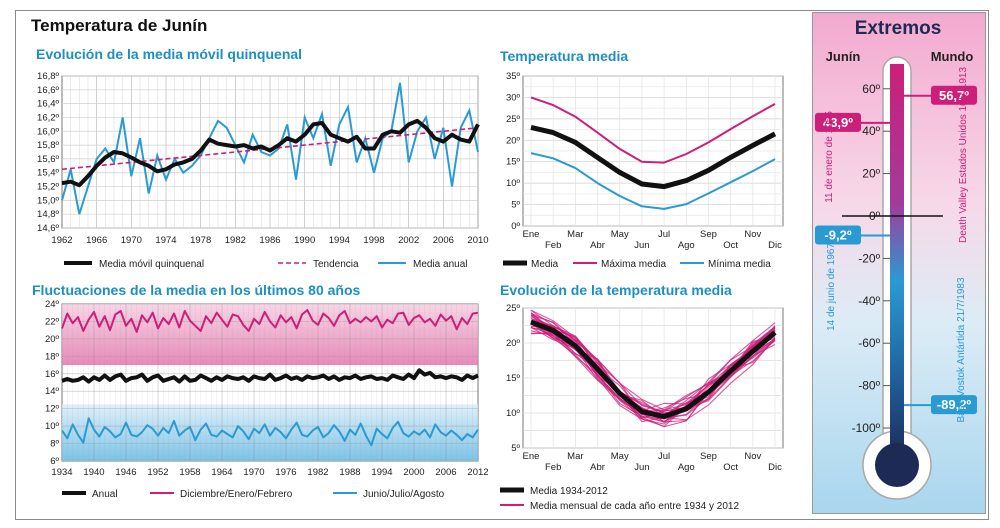 The height and width of the screenshot is (528, 1000). What do you see at coordinates (569, 491) in the screenshot?
I see `legend-label: Media 1934-2012` at bounding box center [569, 491].